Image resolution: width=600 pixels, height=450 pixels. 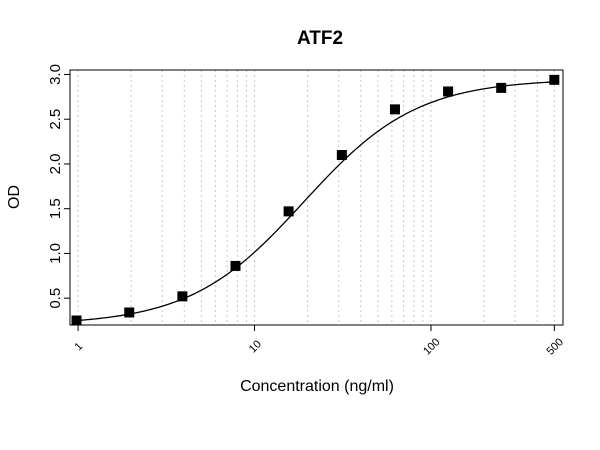 I want to click on x-axis-title: Concentration (ng/ml), so click(x=317, y=386).